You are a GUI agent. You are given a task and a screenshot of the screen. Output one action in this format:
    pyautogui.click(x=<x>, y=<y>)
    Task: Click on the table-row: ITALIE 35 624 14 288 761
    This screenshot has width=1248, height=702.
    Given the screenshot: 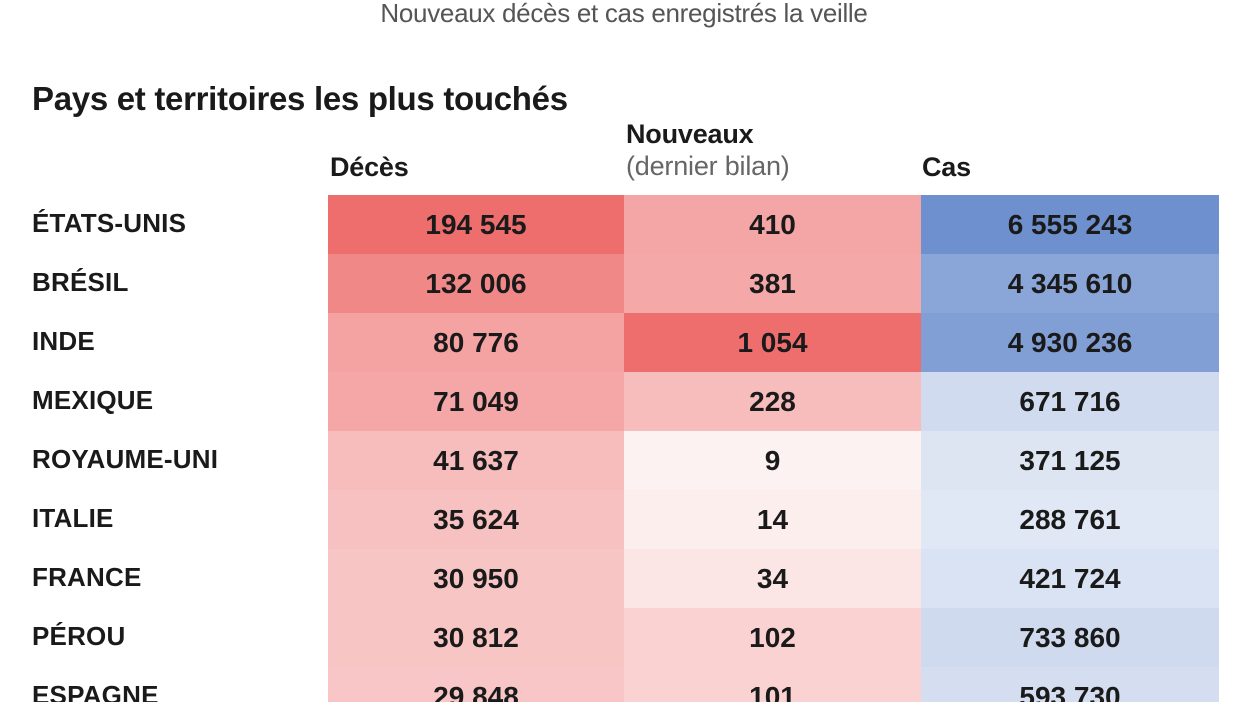 What is the action you would take?
    pyautogui.click(x=624, y=519)
    